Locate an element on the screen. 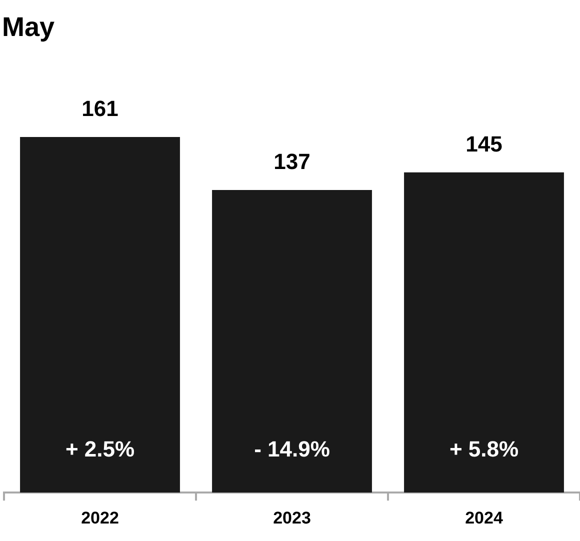  chart-title: May is located at coordinates (28, 27).